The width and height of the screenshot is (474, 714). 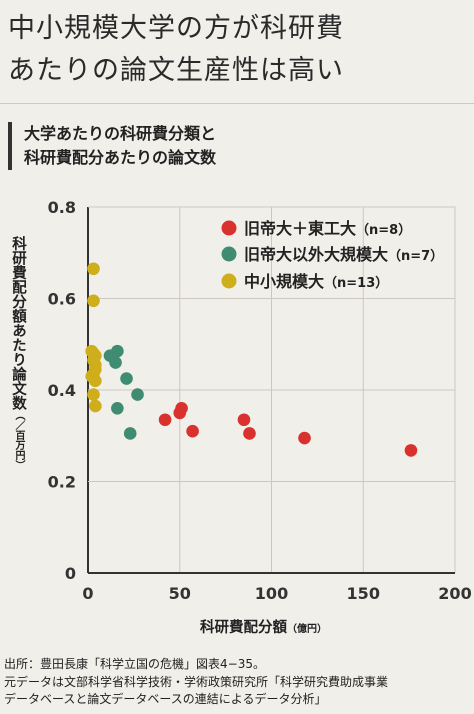 What do you see at coordinates (363, 593) in the screenshot?
I see `x-tick-label: 150` at bounding box center [363, 593].